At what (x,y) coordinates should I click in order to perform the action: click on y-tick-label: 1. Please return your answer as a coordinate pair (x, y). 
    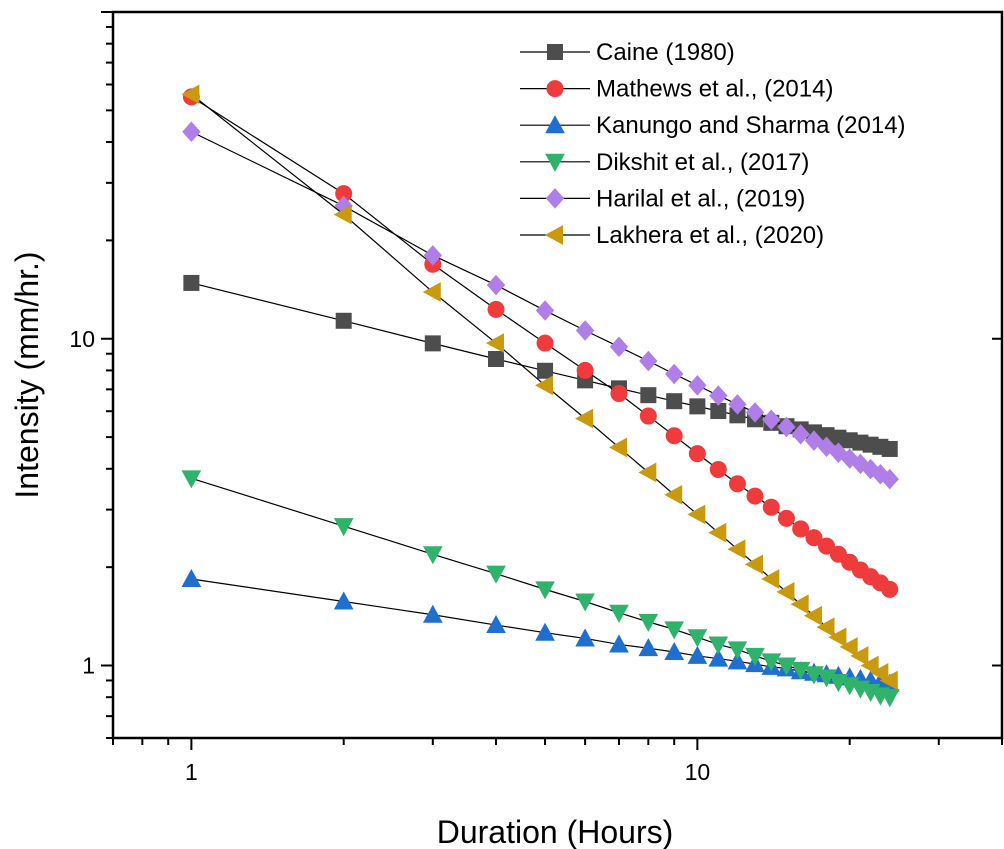
    Looking at the image, I should click on (88, 666).